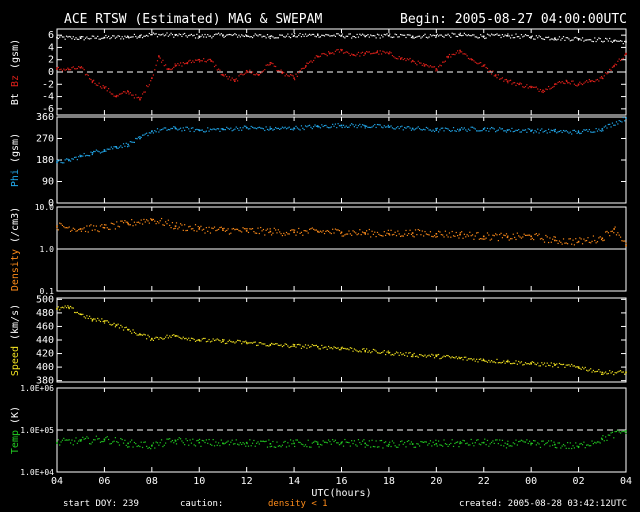 This screenshot has height=512, width=640. Describe the element at coordinates (51, 72) in the screenshot. I see `ytick-label: 0` at that location.